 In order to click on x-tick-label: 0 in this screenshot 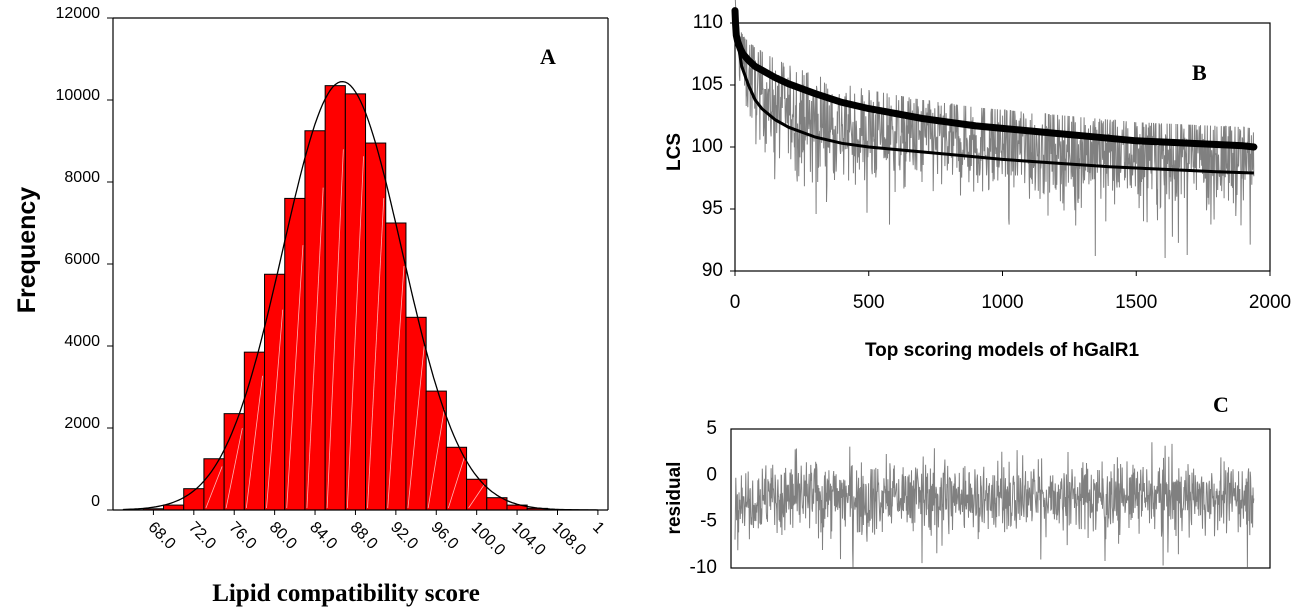, I will do `click(735, 302)`.